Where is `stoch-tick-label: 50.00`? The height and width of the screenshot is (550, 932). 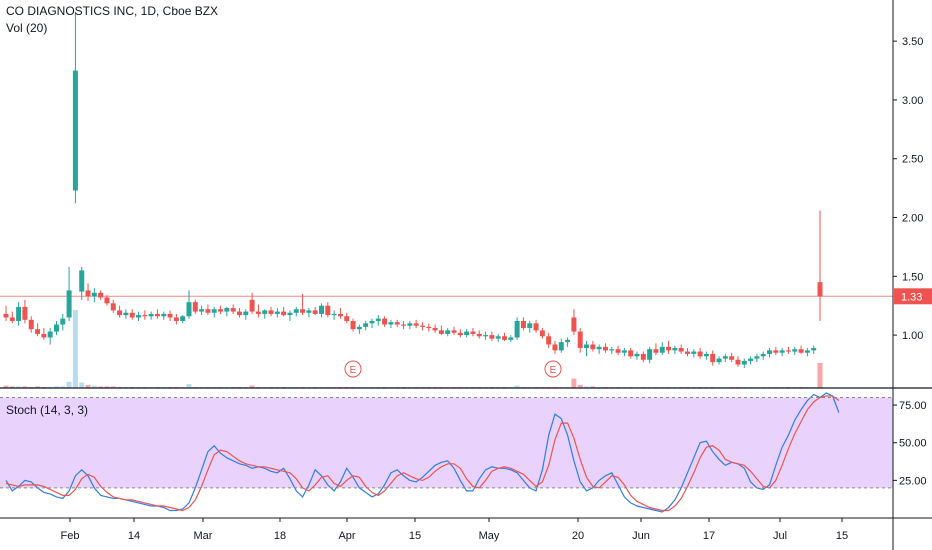 stoch-tick-label: 50.00 is located at coordinates (913, 444).